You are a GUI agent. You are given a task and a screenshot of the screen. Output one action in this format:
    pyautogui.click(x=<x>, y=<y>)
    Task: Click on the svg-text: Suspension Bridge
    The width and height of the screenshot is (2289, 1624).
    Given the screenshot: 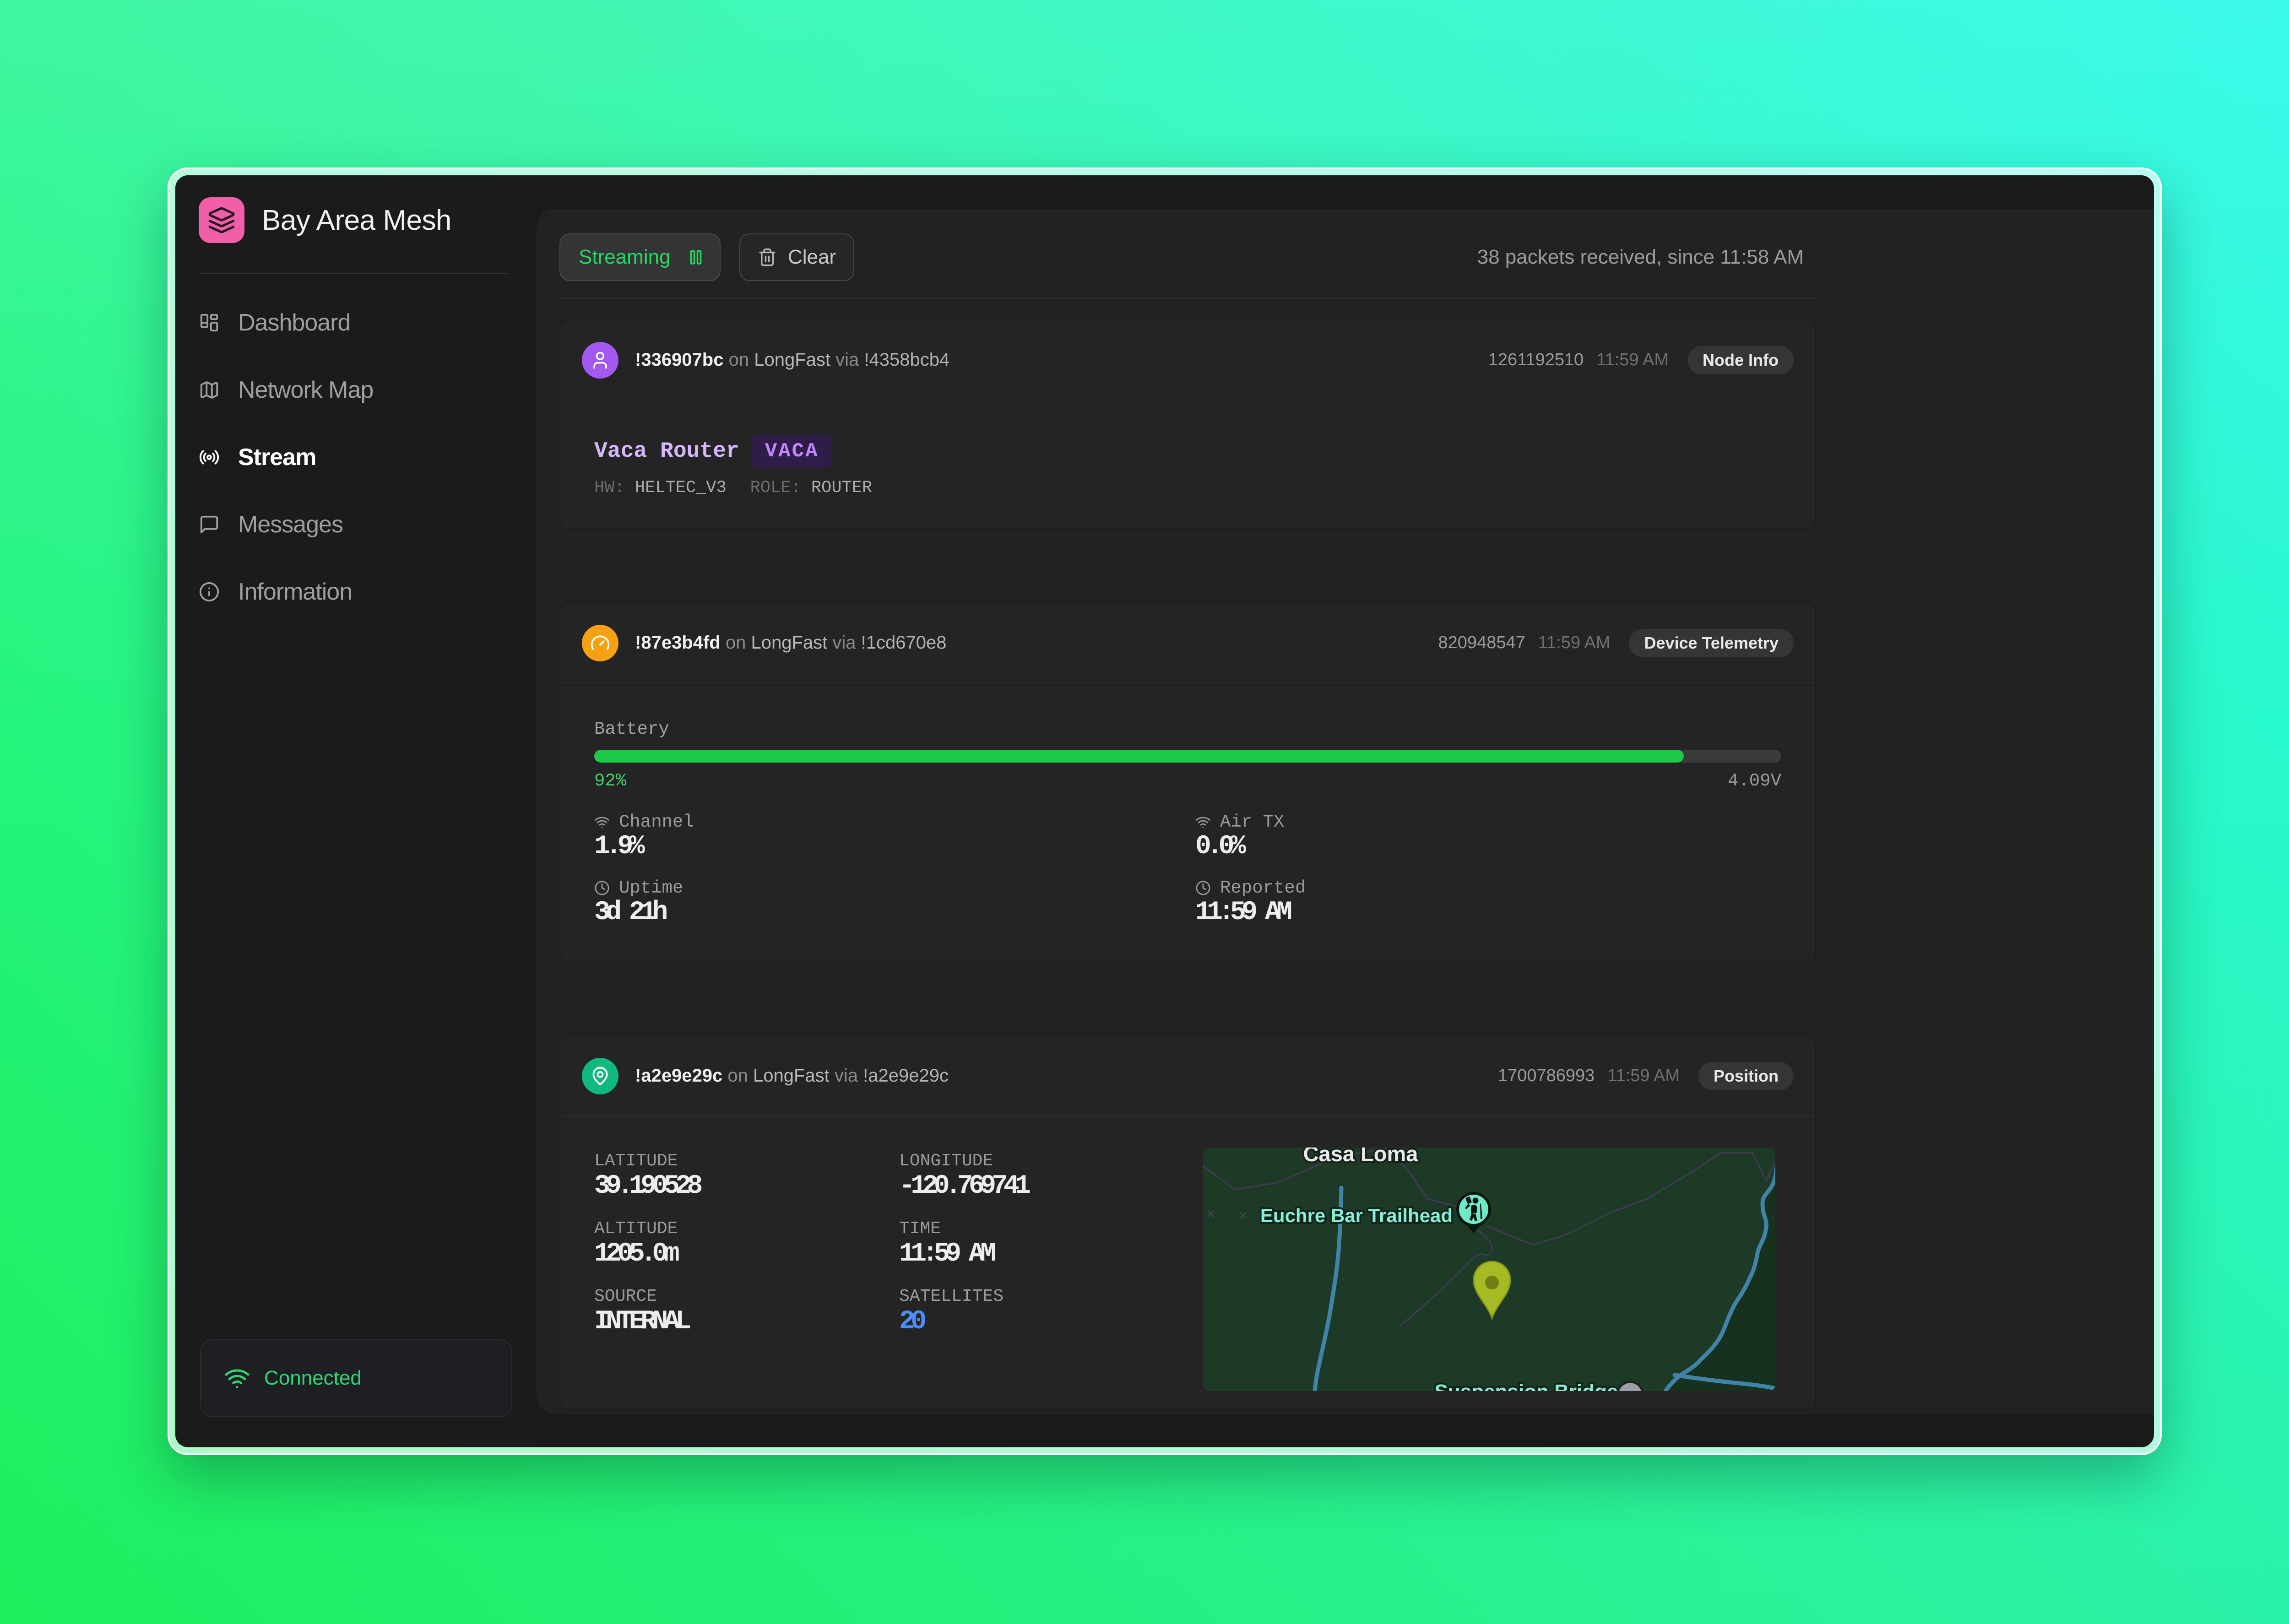 What is the action you would take?
    pyautogui.click(x=1526, y=1385)
    